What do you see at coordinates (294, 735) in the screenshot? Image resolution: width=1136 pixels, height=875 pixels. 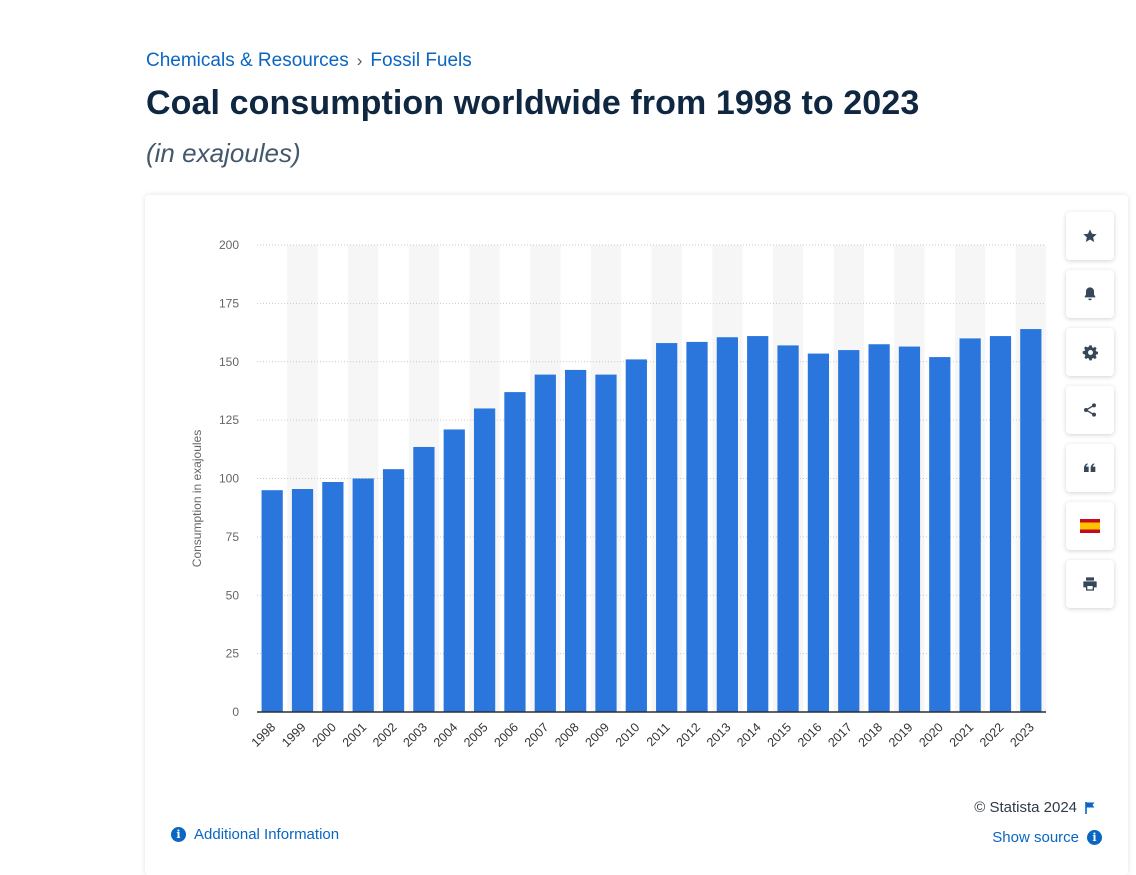 I see `x-tick-label: 1999` at bounding box center [294, 735].